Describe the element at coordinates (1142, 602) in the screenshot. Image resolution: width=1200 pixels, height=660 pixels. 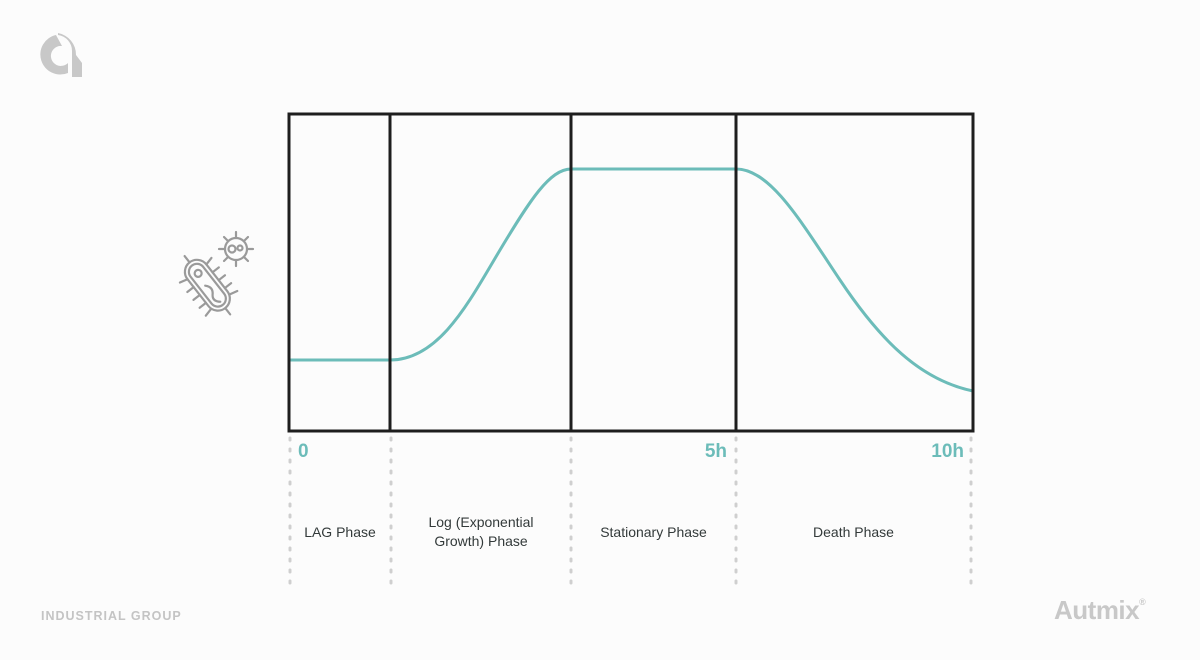
I see `registered-mark: ®` at that location.